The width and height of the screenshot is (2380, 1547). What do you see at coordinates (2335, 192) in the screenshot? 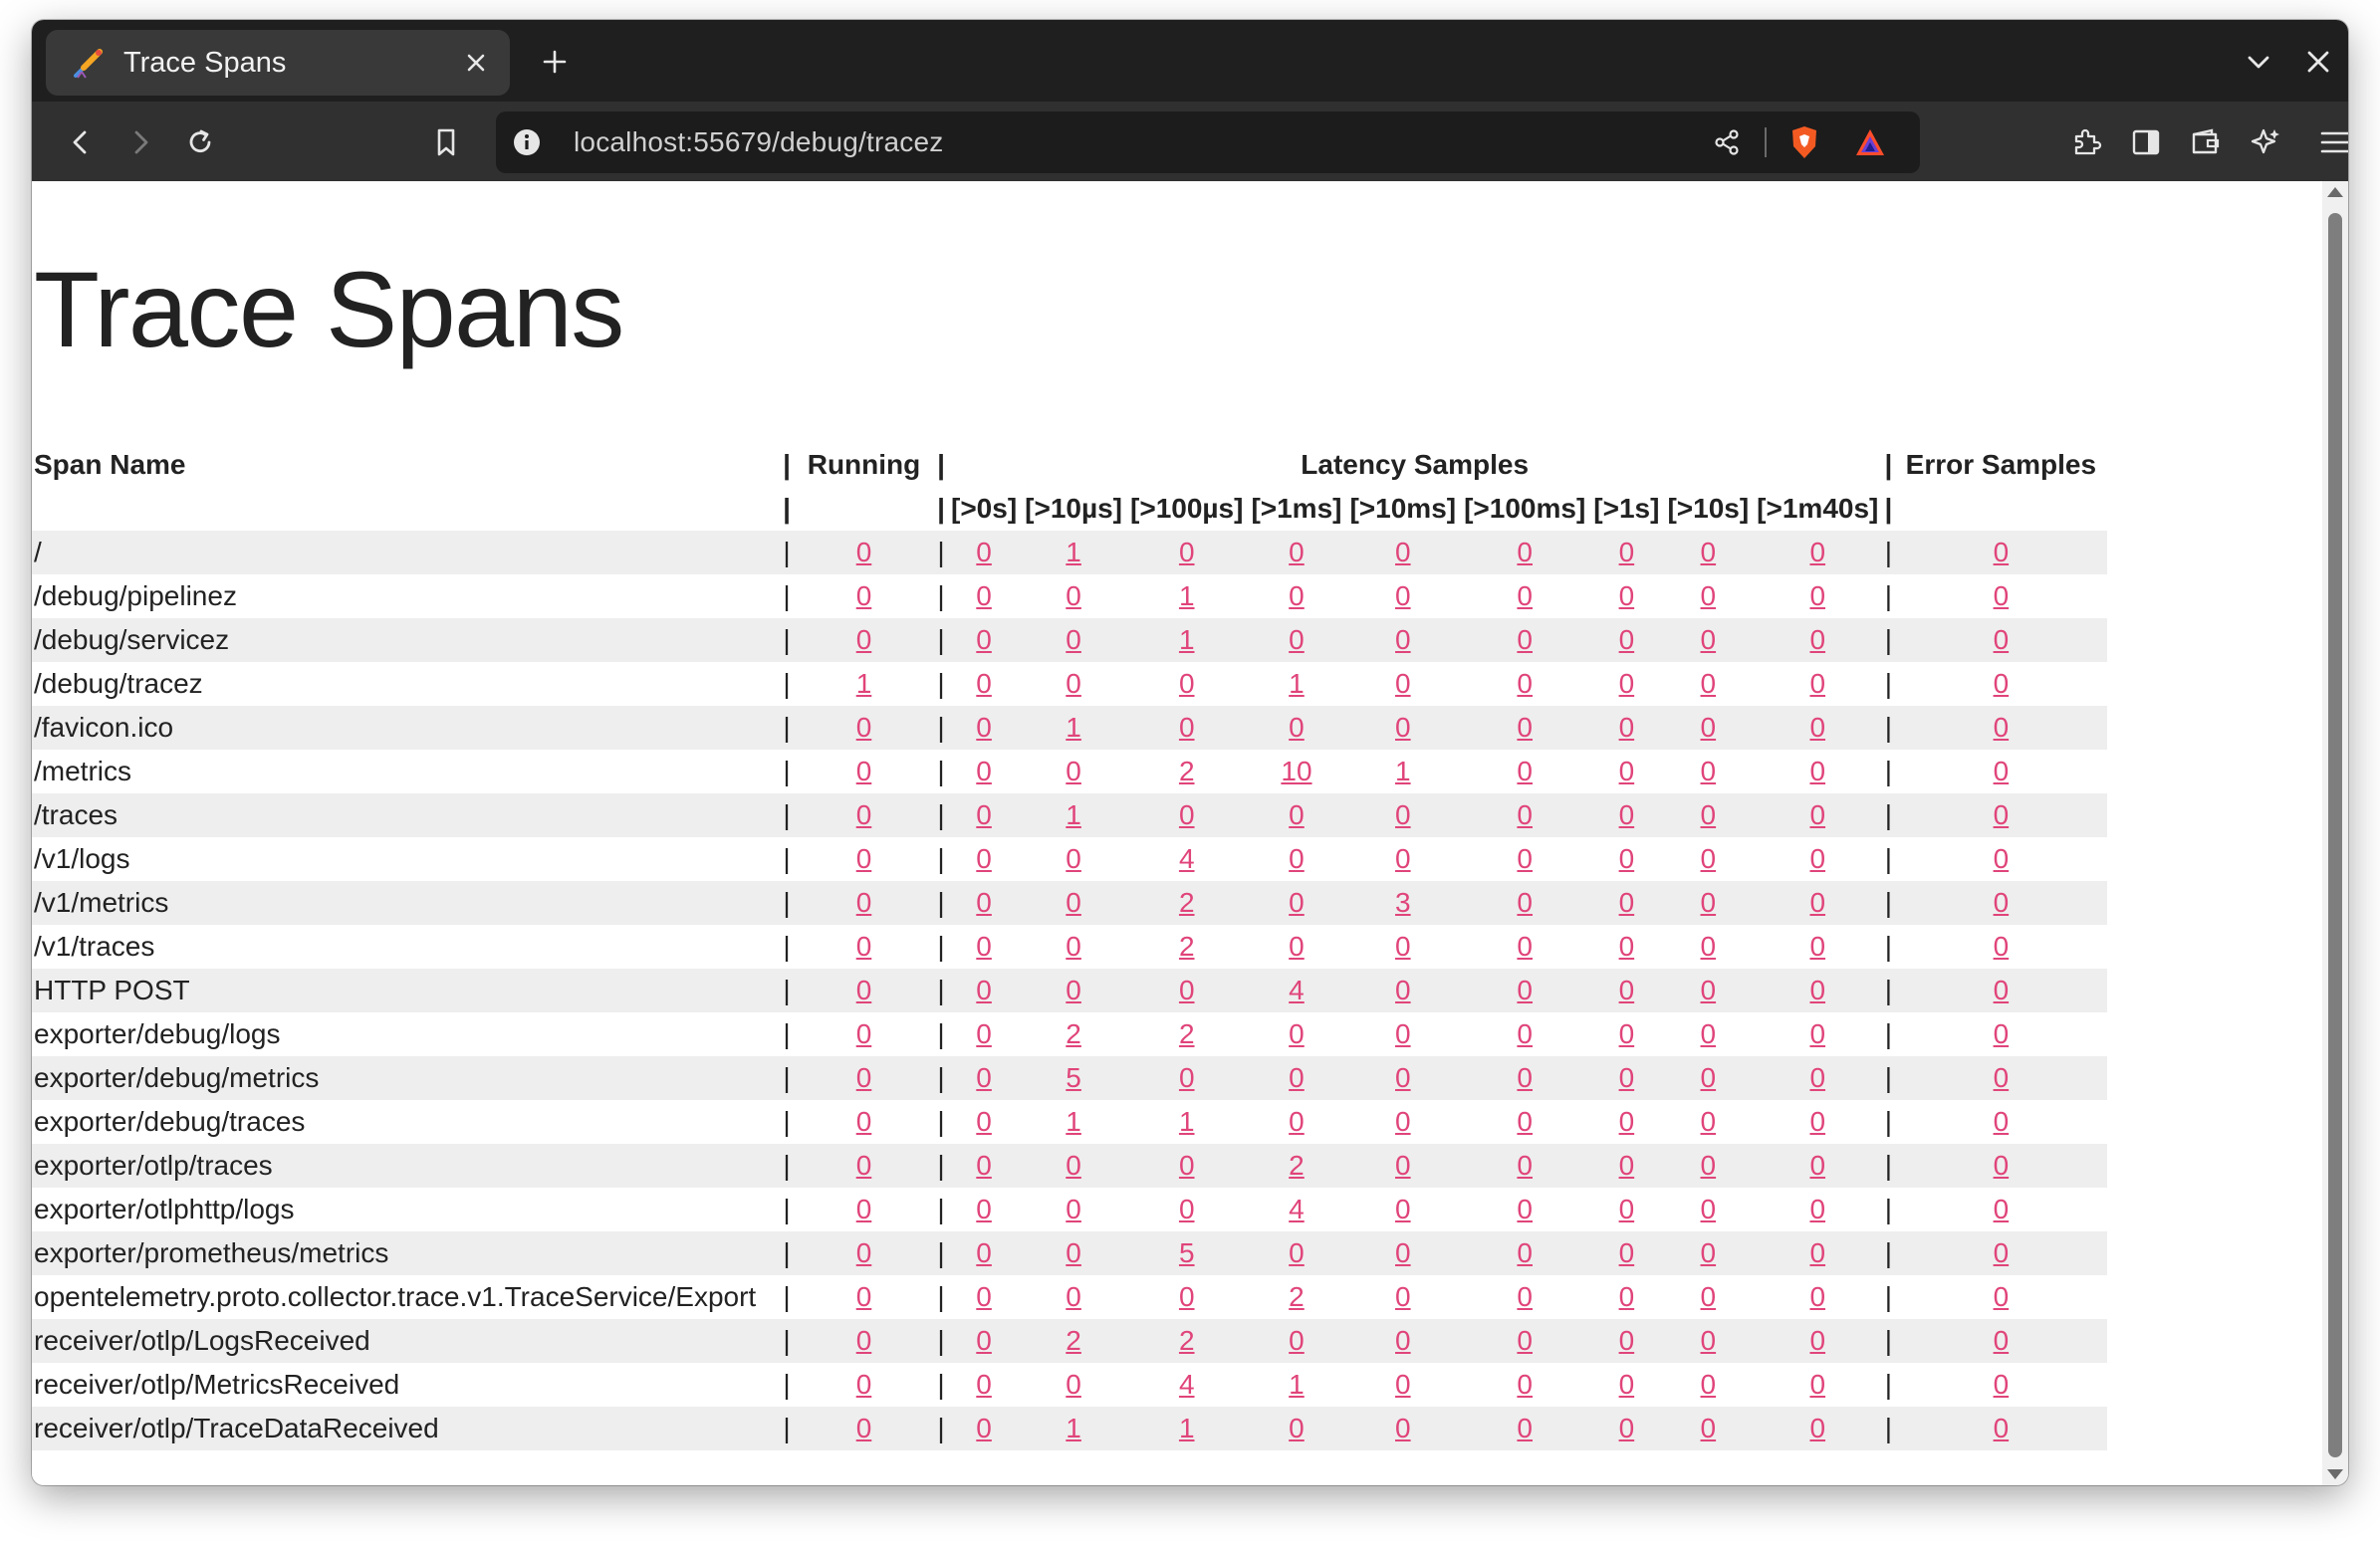
I see `scroll-up-arrow-icon` at bounding box center [2335, 192].